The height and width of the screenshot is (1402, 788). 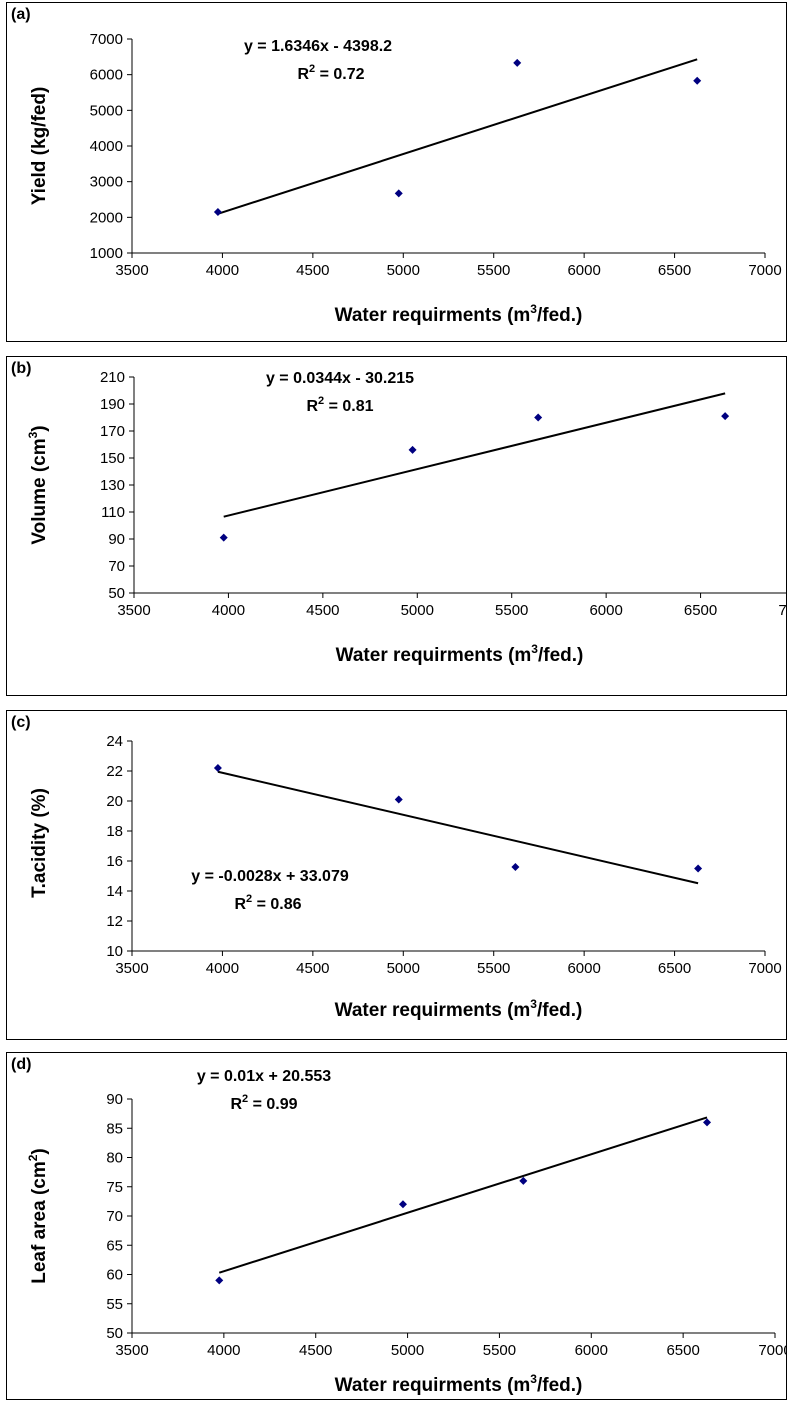 I want to click on y-tick-label: 16, so click(x=114, y=861).